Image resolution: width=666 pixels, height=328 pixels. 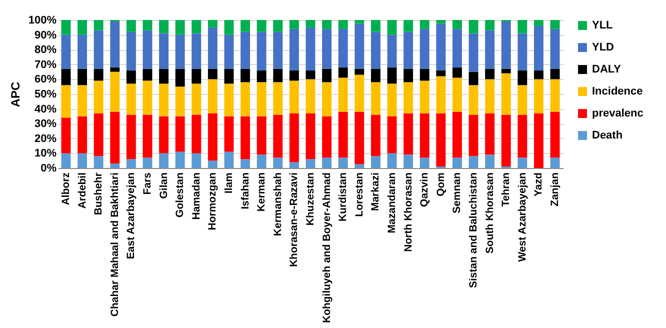 What do you see at coordinates (343, 197) in the screenshot?
I see `x-tick-label: Kurdistan` at bounding box center [343, 197].